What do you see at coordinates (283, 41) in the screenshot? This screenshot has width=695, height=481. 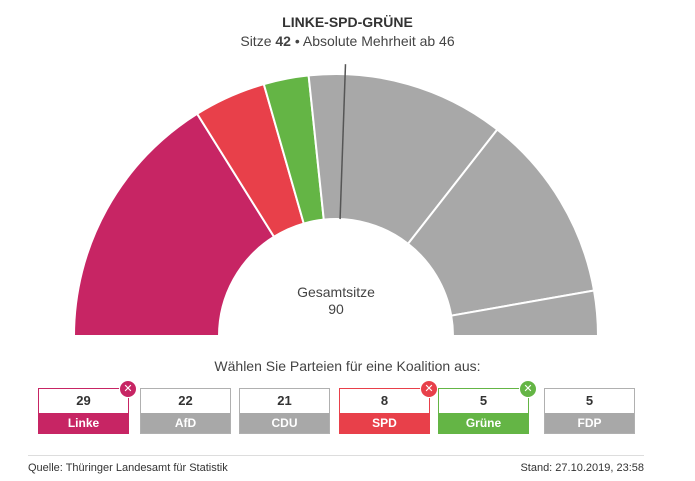 I see `seats-value: 42` at bounding box center [283, 41].